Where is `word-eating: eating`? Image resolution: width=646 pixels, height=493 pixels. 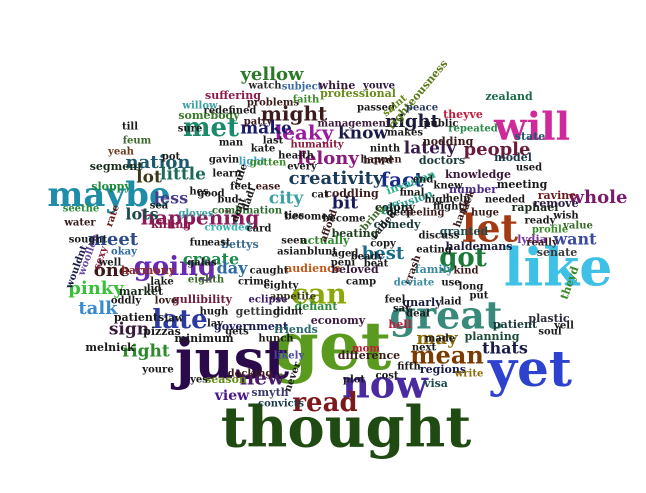 word-eating: eating is located at coordinates (434, 250).